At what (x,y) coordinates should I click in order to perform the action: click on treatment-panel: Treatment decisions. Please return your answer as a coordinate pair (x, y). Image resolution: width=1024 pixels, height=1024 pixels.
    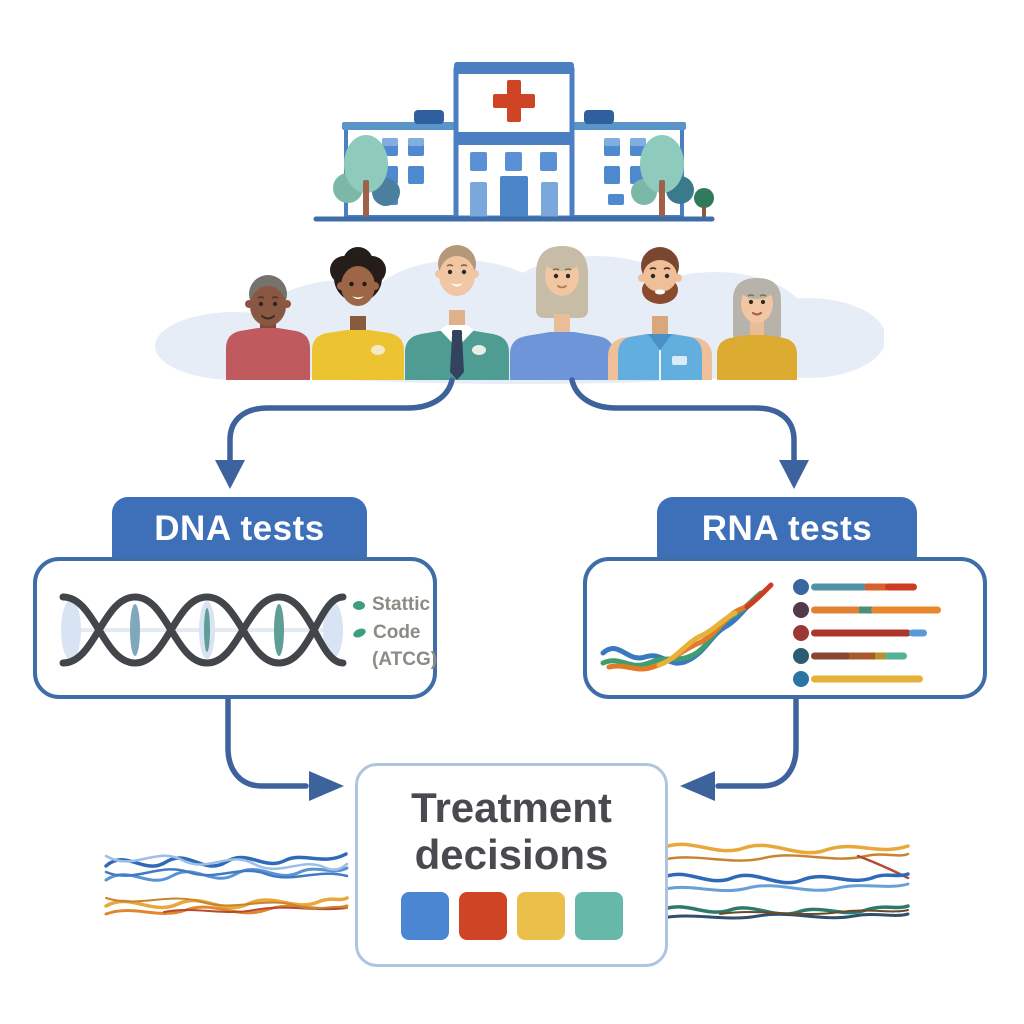
    Looking at the image, I should click on (511, 865).